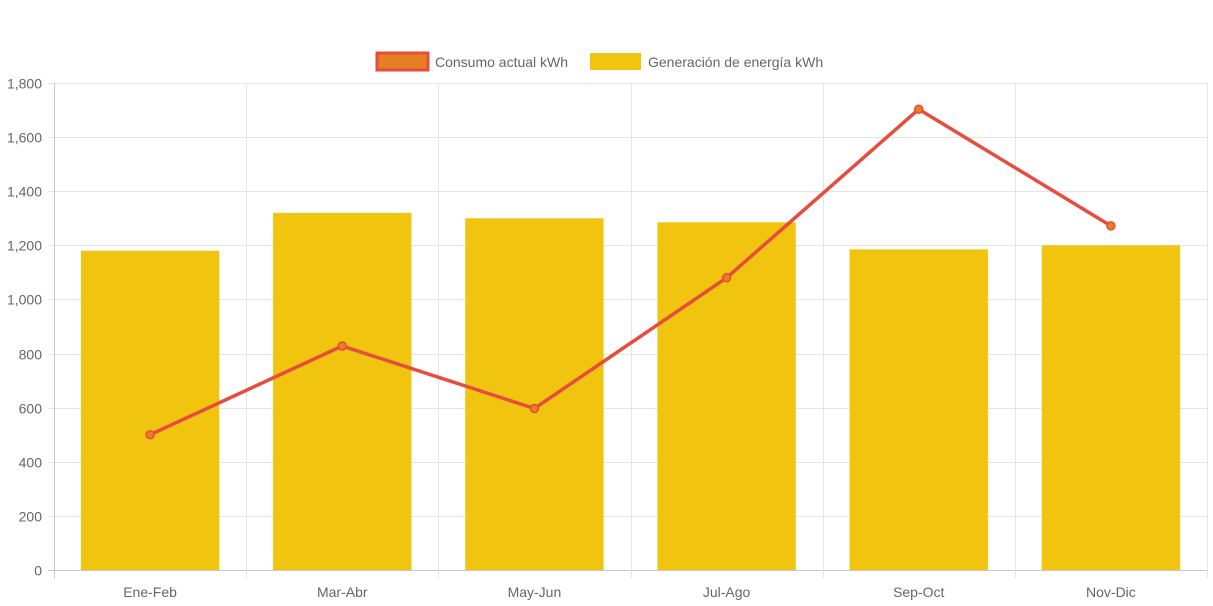  I want to click on y-axis: 0 200 400 600 800 1,000 1,200 1,400 1,600 1,800, so click(24, 327).